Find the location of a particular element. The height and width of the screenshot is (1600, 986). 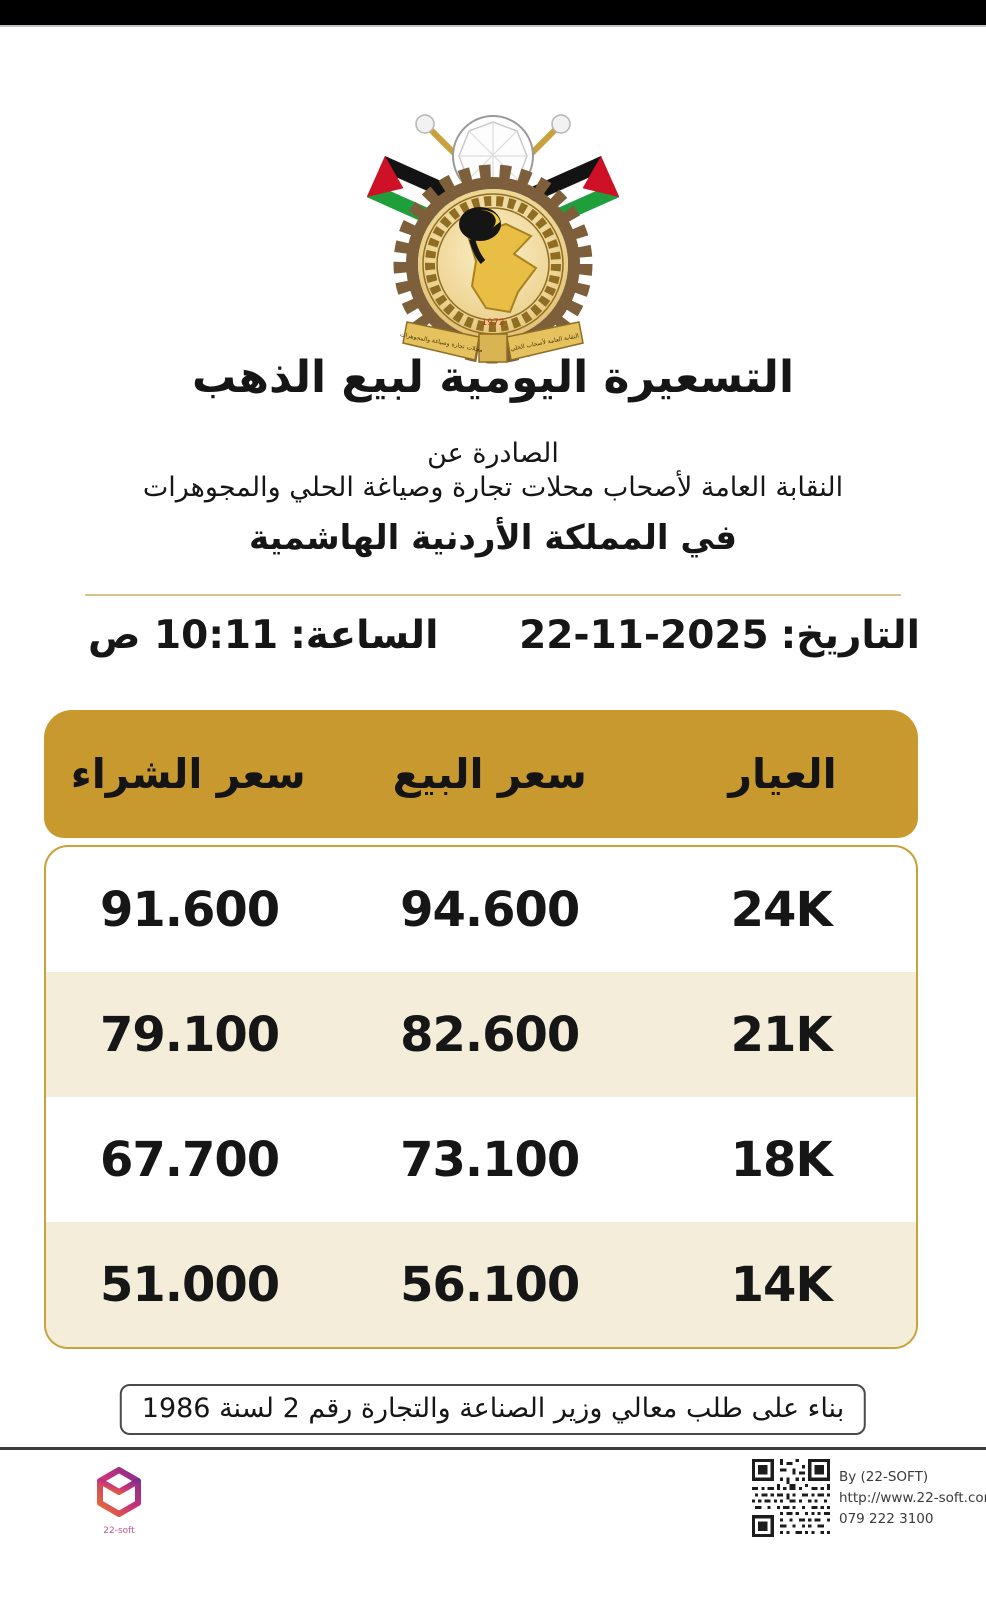

buy-value: 91.600 is located at coordinates (189, 909).